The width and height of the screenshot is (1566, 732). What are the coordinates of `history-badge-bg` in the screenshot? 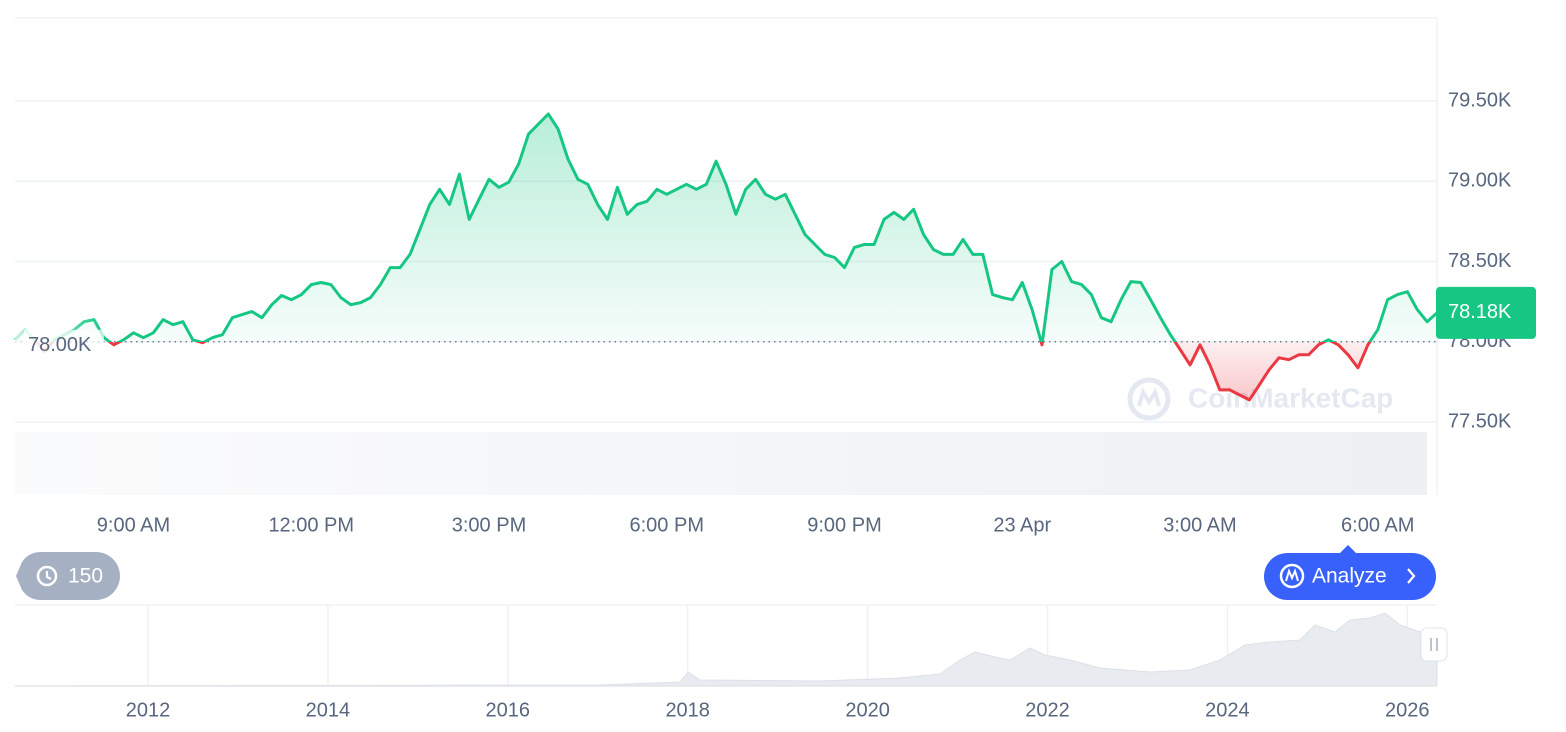 It's located at (68, 576).